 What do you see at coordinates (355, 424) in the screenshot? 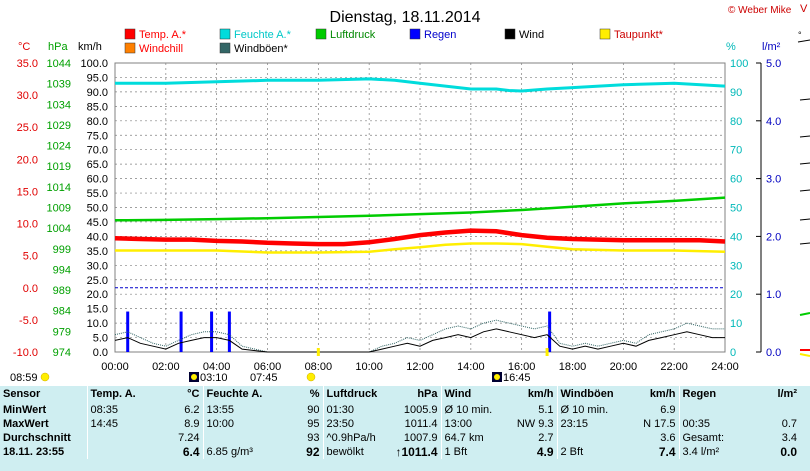
I see `table-cell: 23:50` at bounding box center [355, 424].